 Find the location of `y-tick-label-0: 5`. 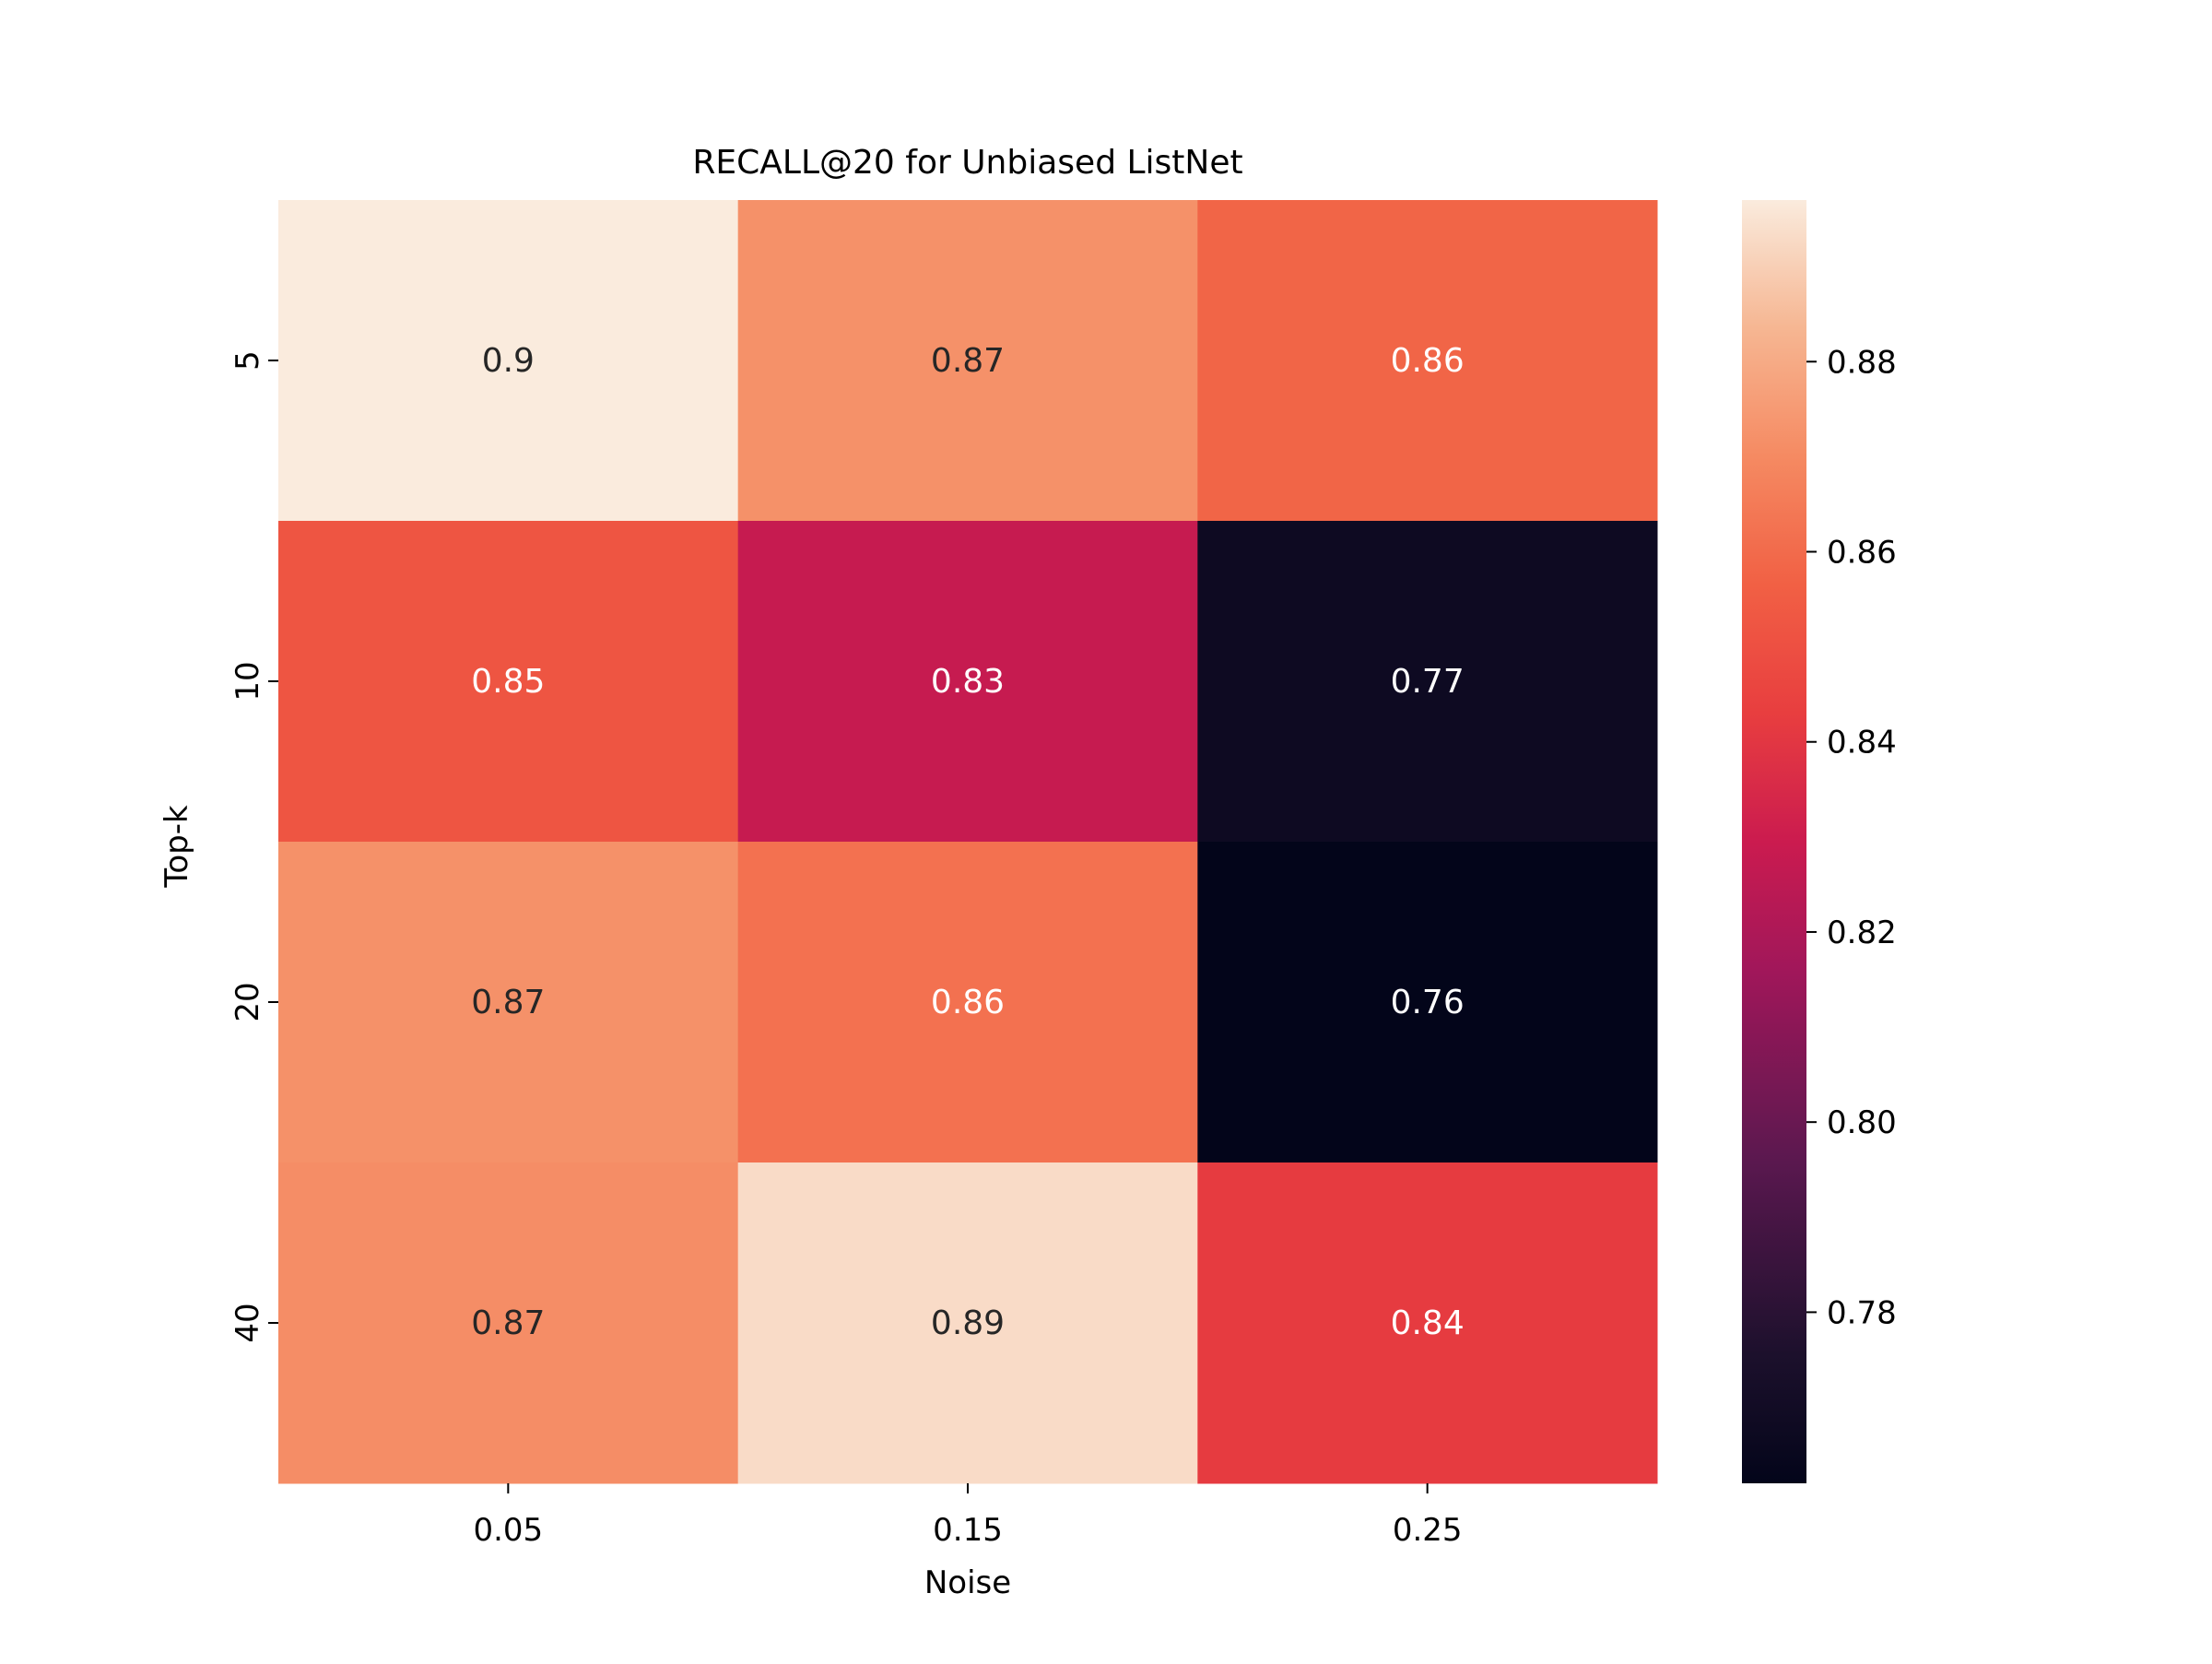

y-tick-label-0: 5 is located at coordinates (247, 360).